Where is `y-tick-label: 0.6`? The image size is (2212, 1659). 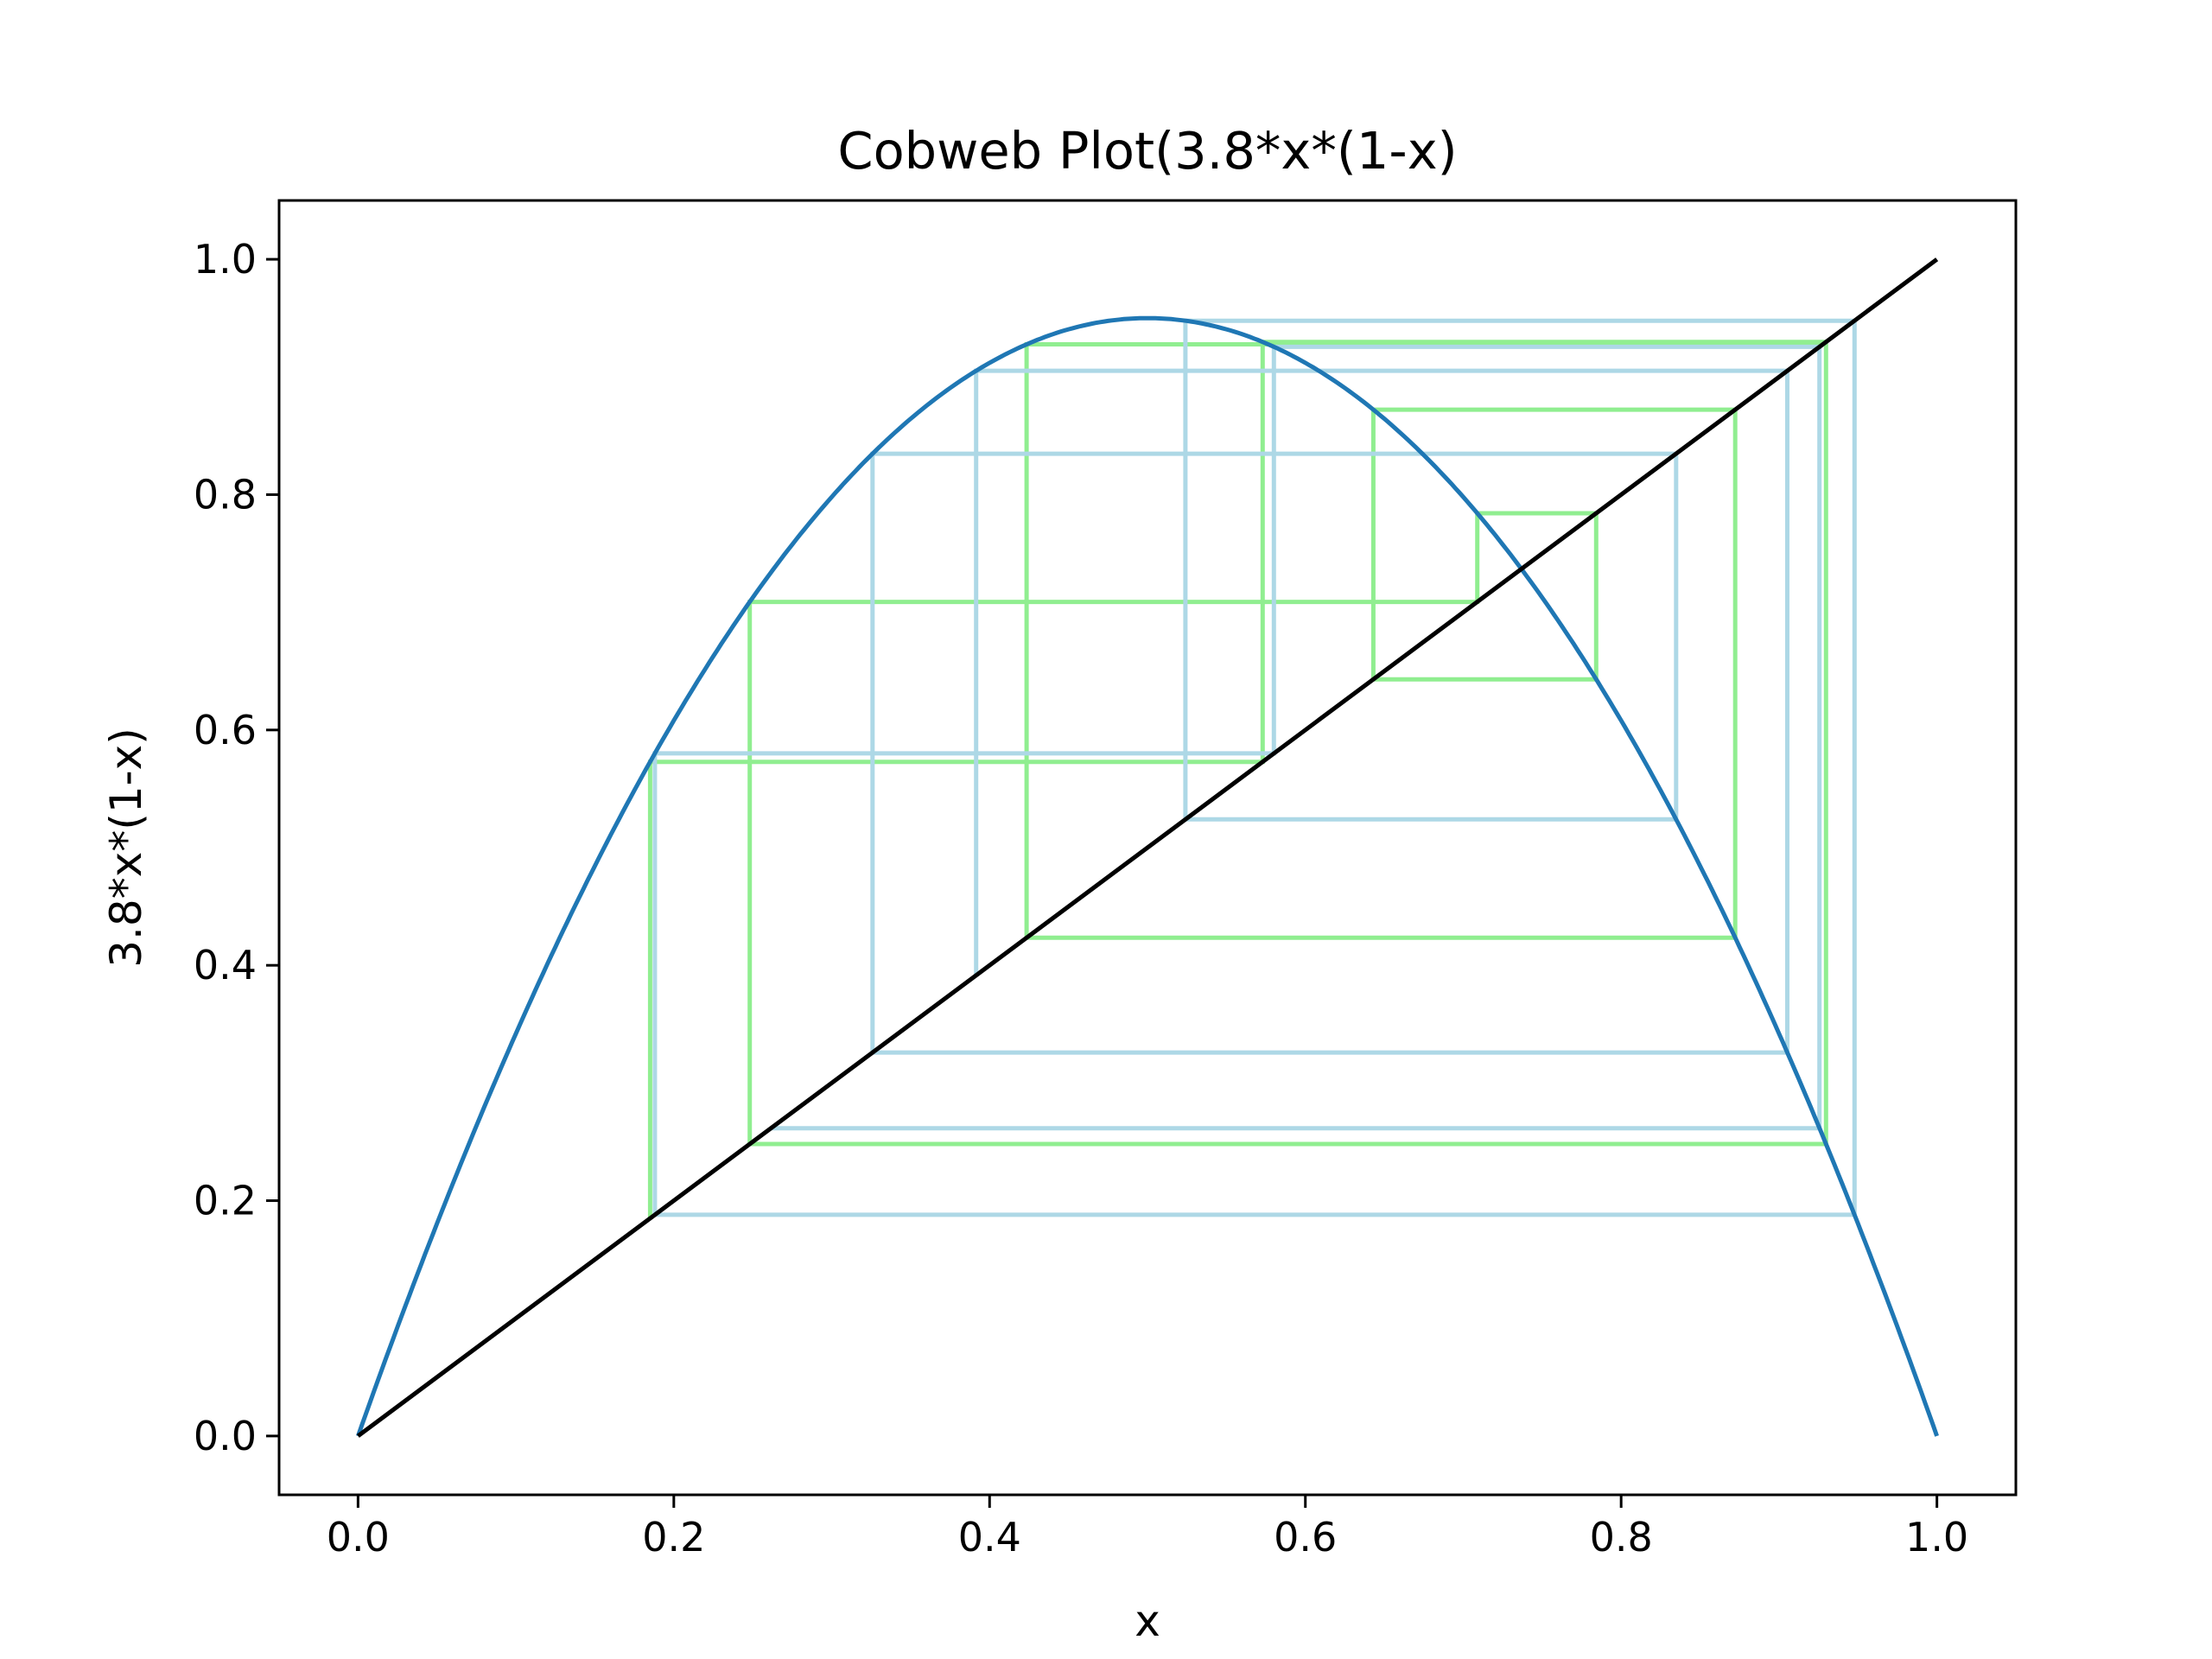
y-tick-label: 0.6 is located at coordinates (225, 730).